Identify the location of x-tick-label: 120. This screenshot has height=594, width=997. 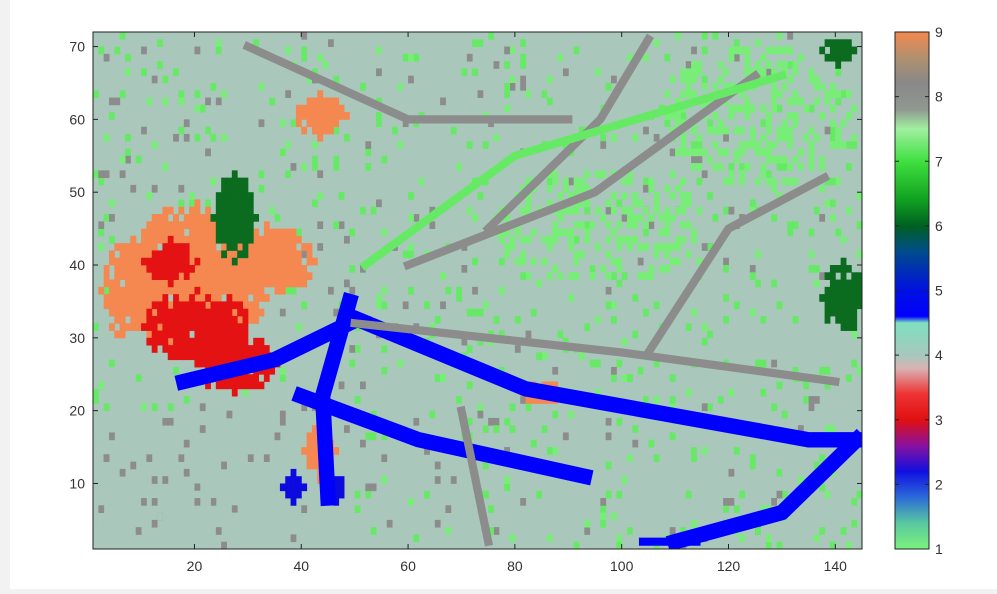
(729, 566).